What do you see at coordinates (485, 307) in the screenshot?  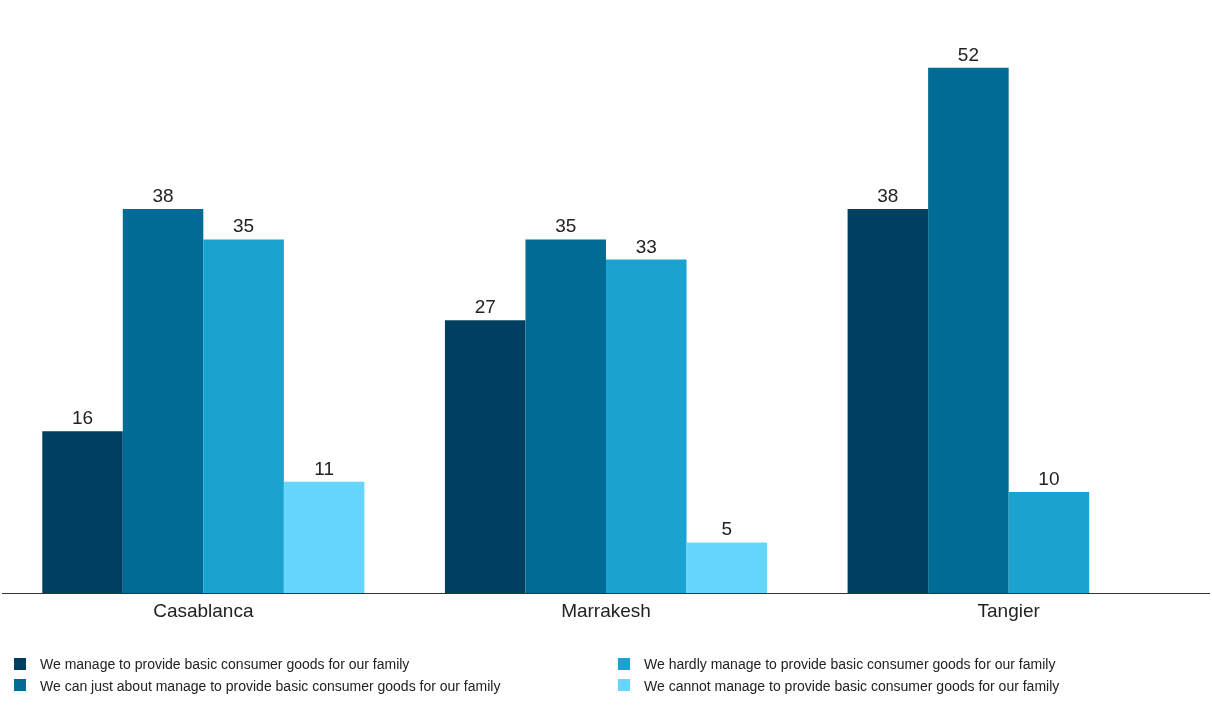 I see `data-label: 27` at bounding box center [485, 307].